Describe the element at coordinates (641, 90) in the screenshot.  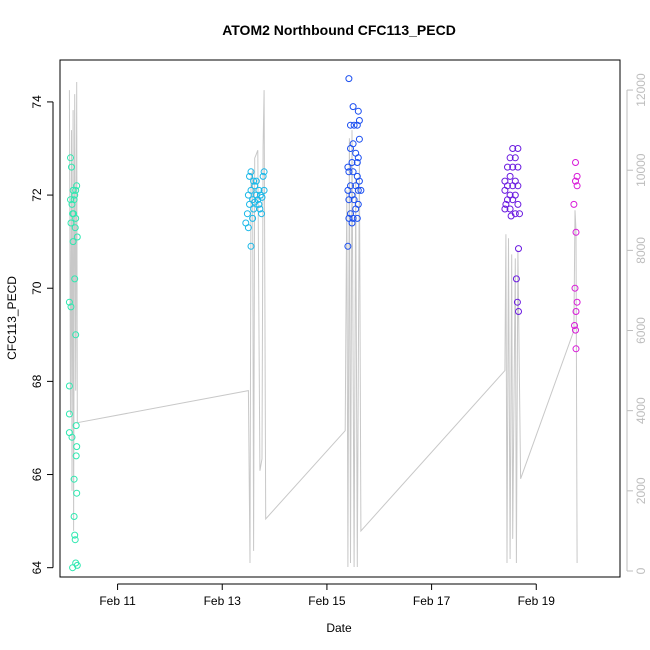
I see `y2-tick-label: 12000` at that location.